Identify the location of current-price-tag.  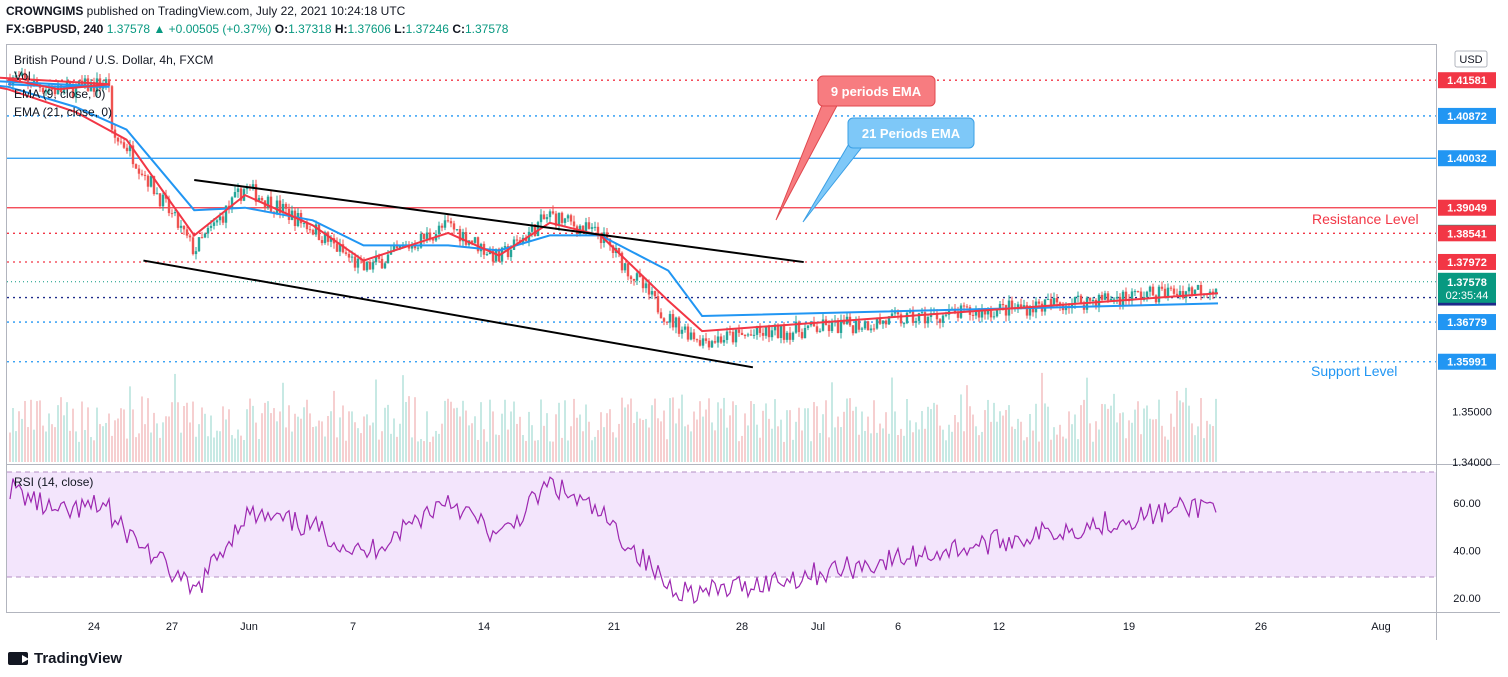
(1467, 287).